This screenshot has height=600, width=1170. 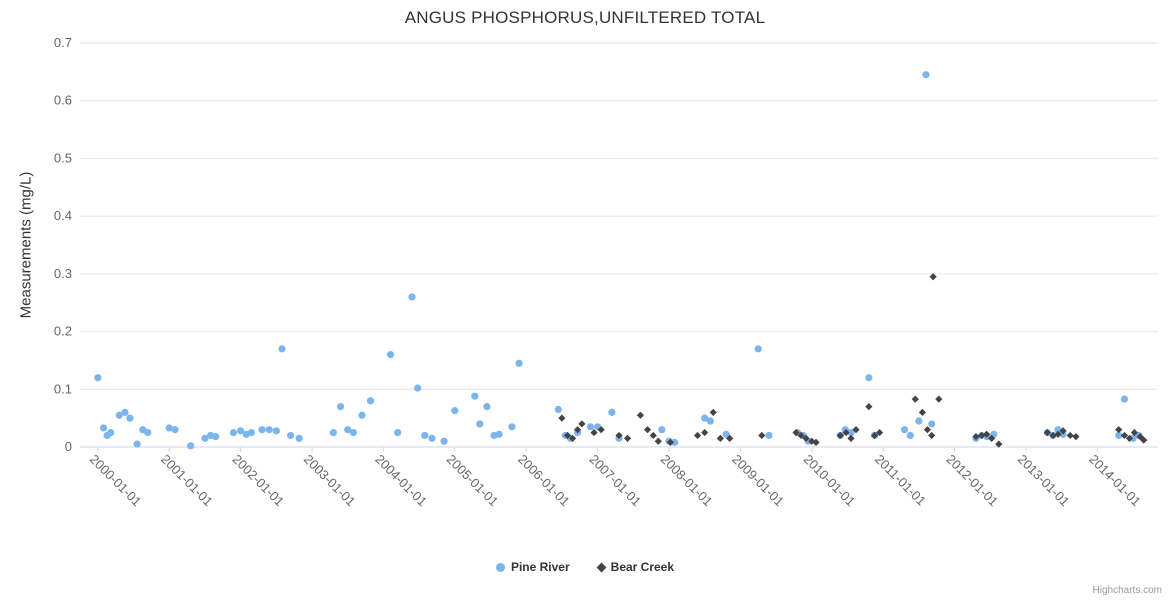 I want to click on legend-item-bear-creek: Bear Creek, so click(x=635, y=567).